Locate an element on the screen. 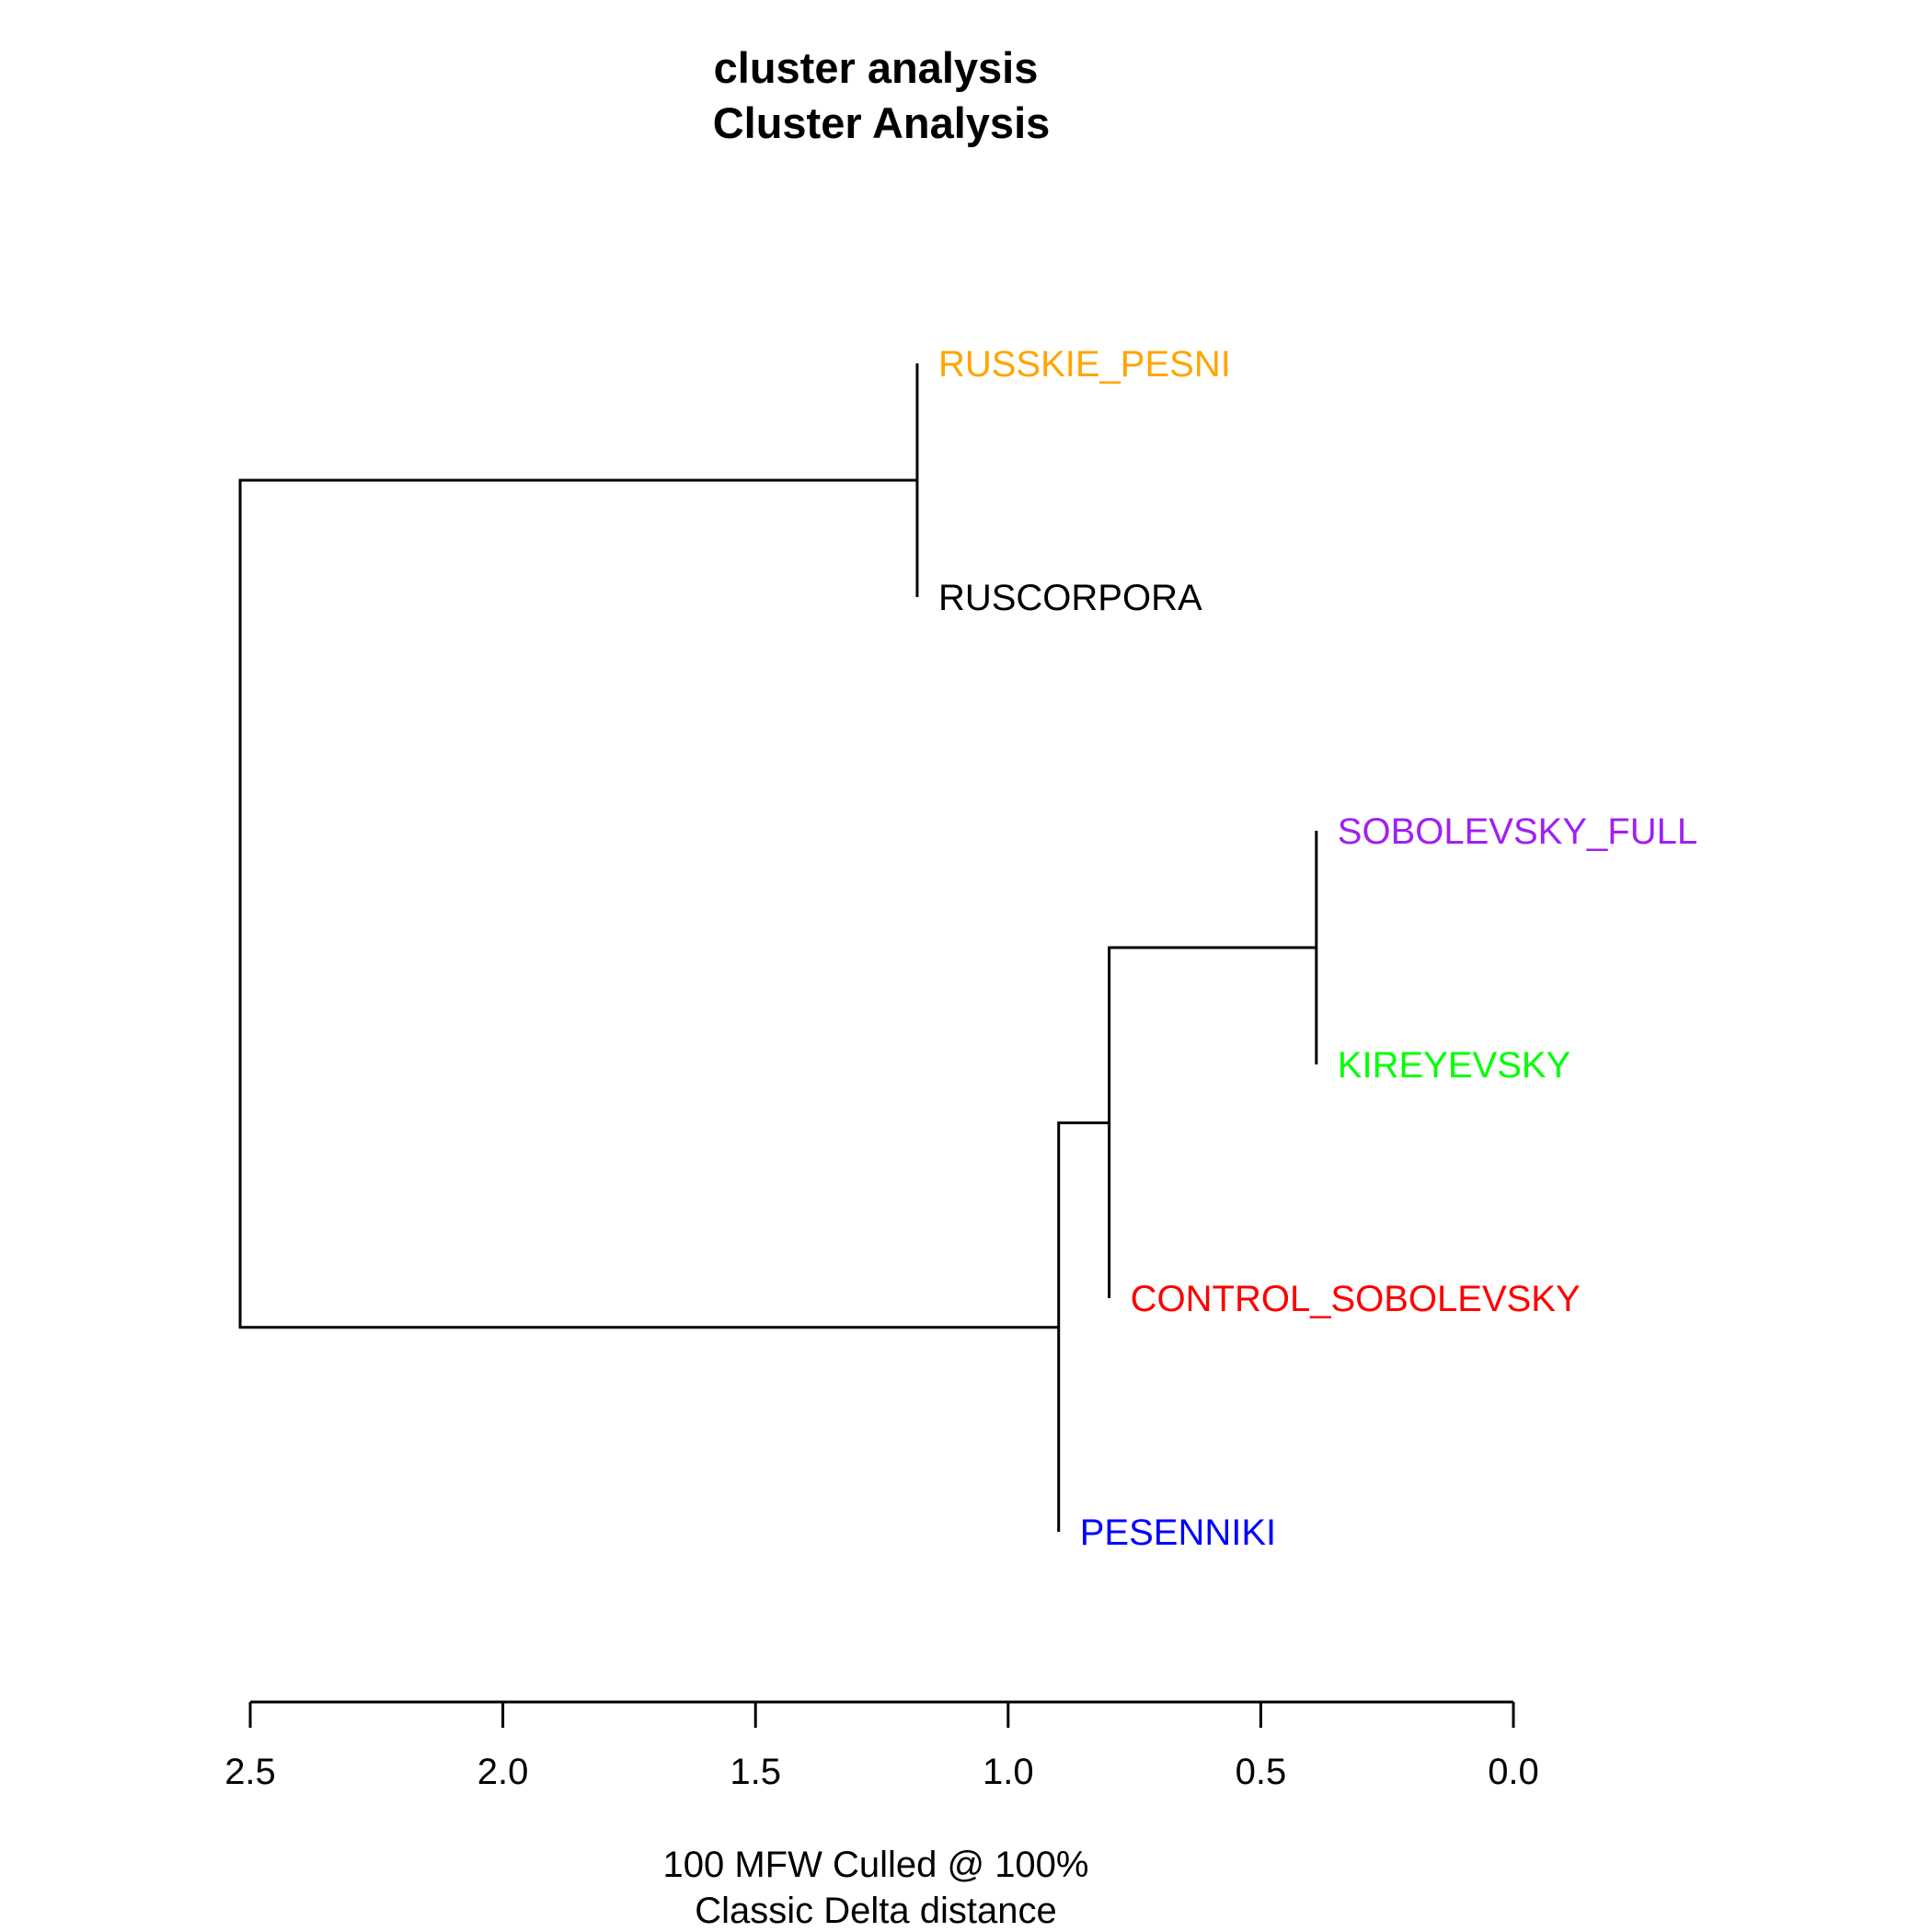  x-tick-label-2.5: 2.5 is located at coordinates (250, 1772).